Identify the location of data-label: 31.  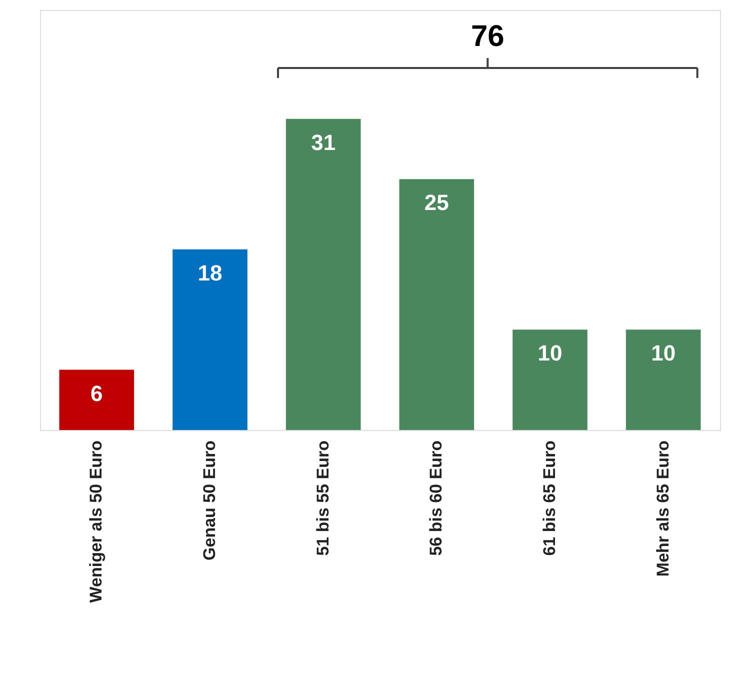
(323, 142).